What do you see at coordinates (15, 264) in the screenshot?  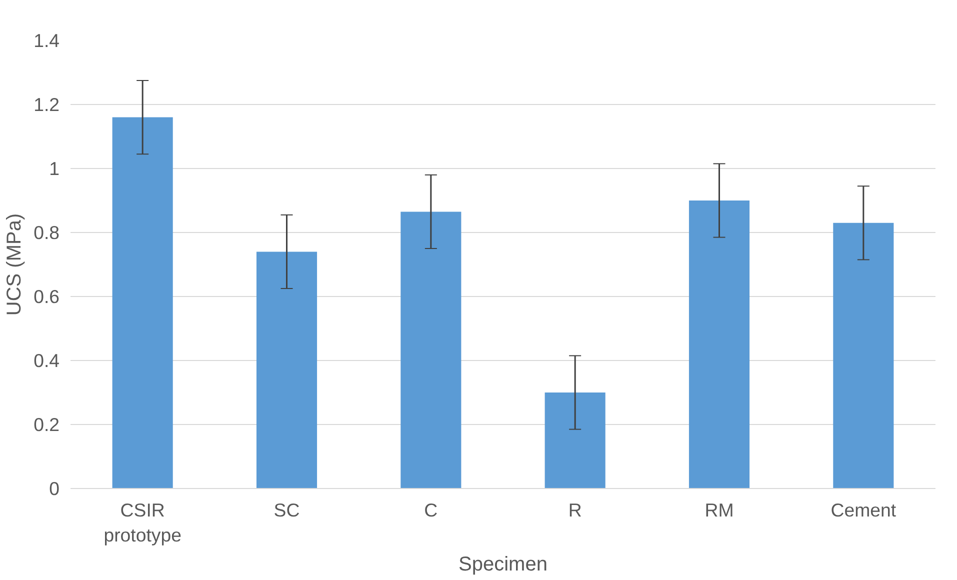 I see `y-axis-title: UCS (MPa)` at bounding box center [15, 264].